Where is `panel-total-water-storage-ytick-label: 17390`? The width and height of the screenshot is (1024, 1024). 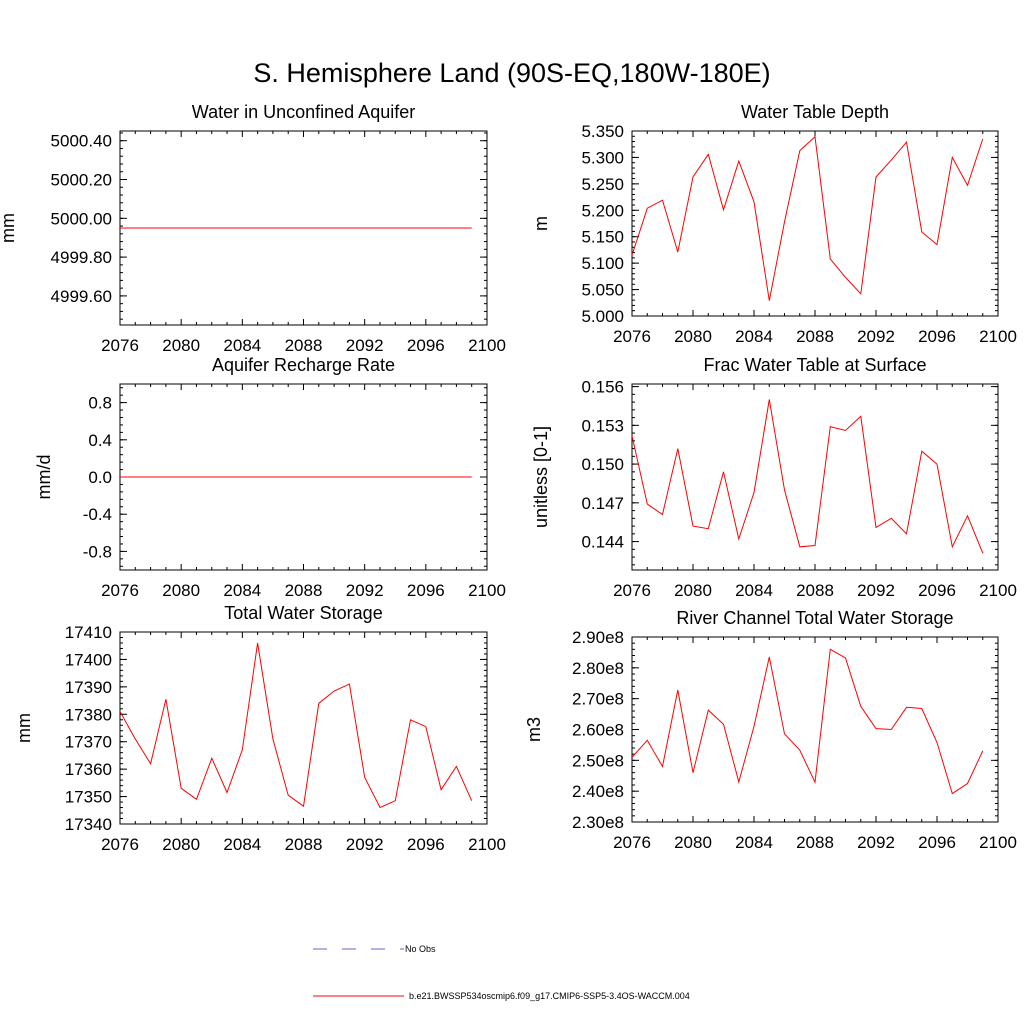 panel-total-water-storage-ytick-label: 17390 is located at coordinates (88, 687).